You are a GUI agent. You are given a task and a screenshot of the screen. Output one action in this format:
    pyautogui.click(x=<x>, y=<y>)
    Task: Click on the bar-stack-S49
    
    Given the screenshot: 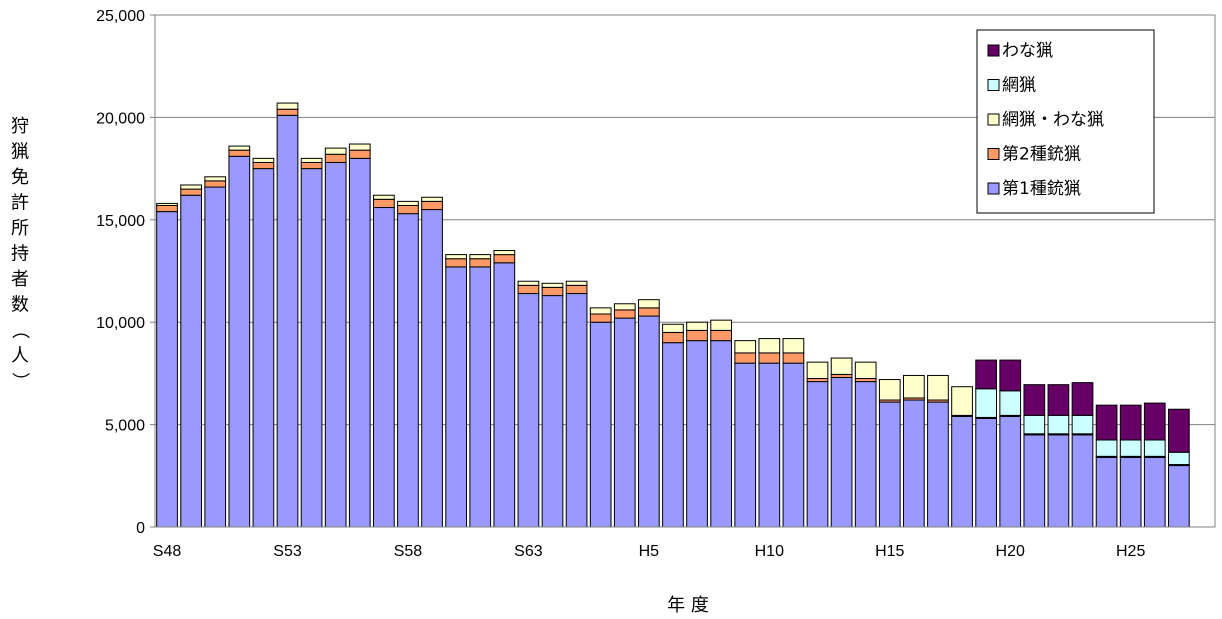 What is the action you would take?
    pyautogui.click(x=191, y=356)
    